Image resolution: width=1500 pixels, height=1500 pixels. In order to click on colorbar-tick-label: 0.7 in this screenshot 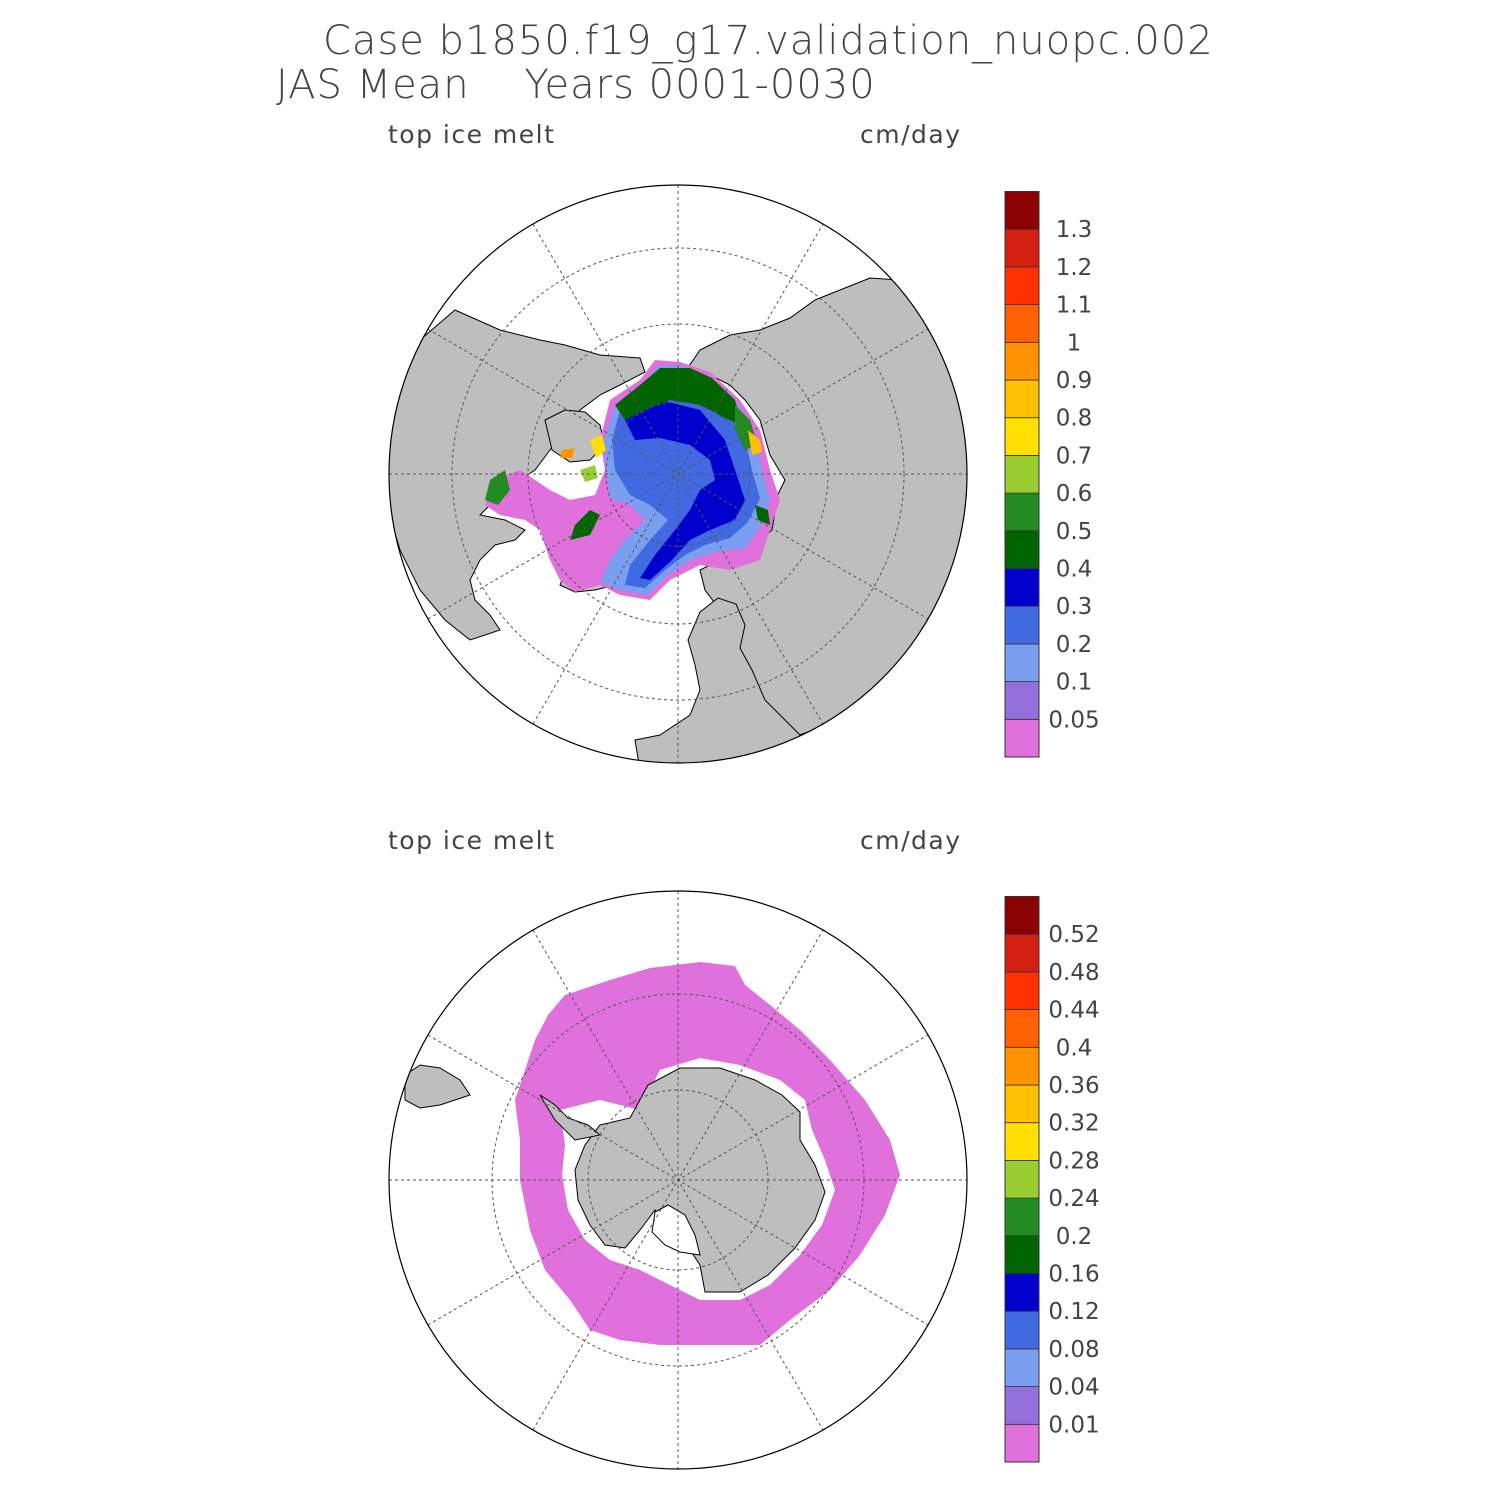, I will do `click(1074, 456)`.